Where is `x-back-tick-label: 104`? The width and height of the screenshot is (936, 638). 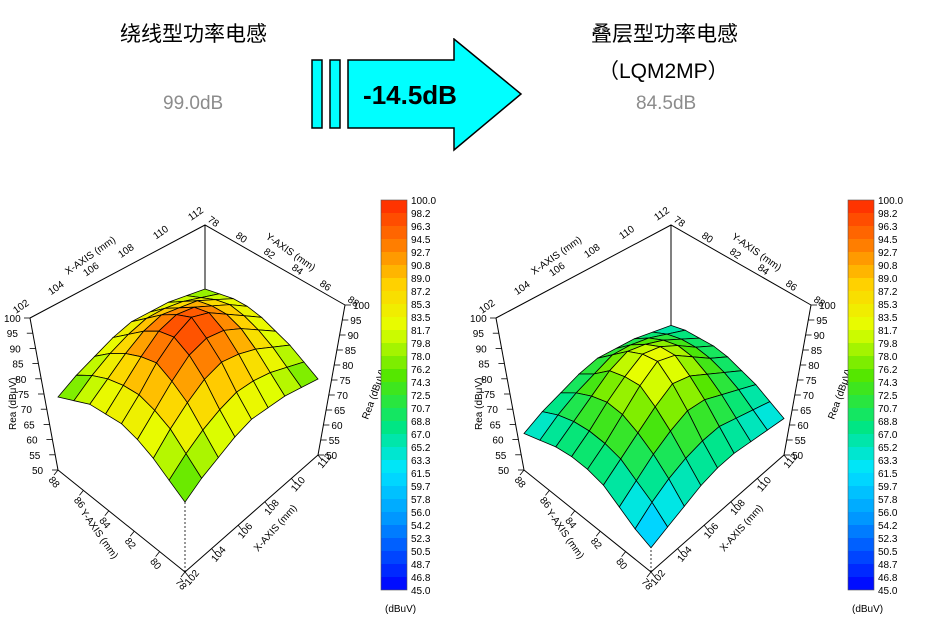 x-back-tick-label: 104 is located at coordinates (522, 288).